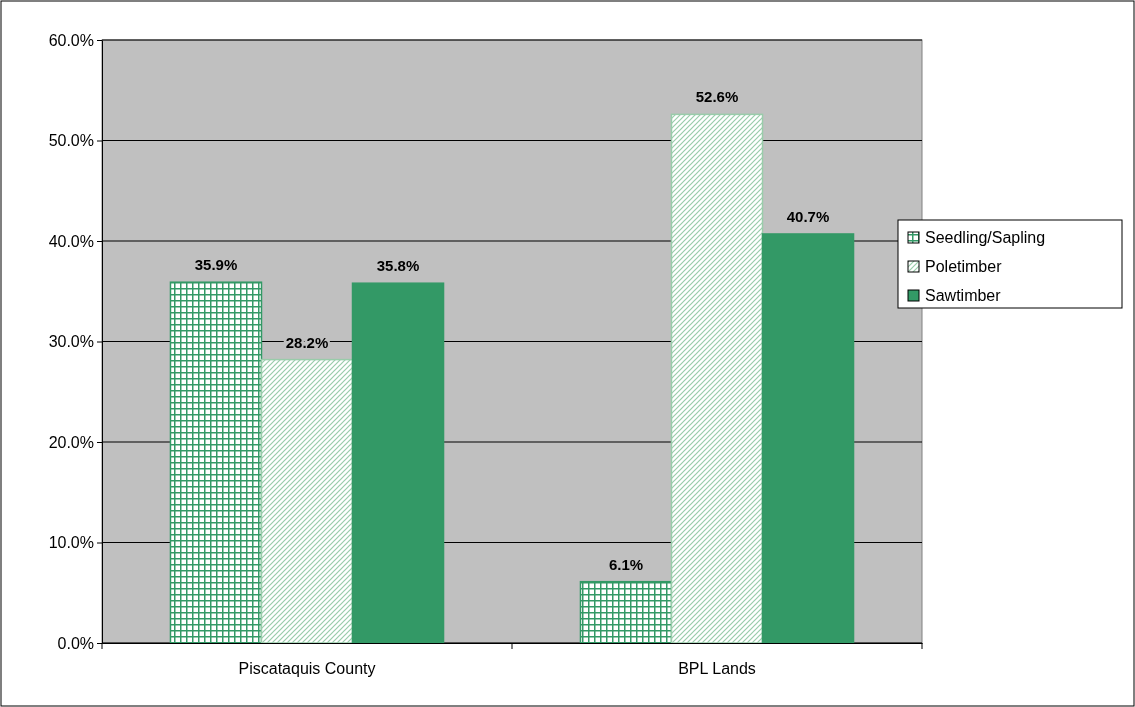  Describe the element at coordinates (307, 669) in the screenshot. I see `x-tick-label: Piscataquis County` at that location.